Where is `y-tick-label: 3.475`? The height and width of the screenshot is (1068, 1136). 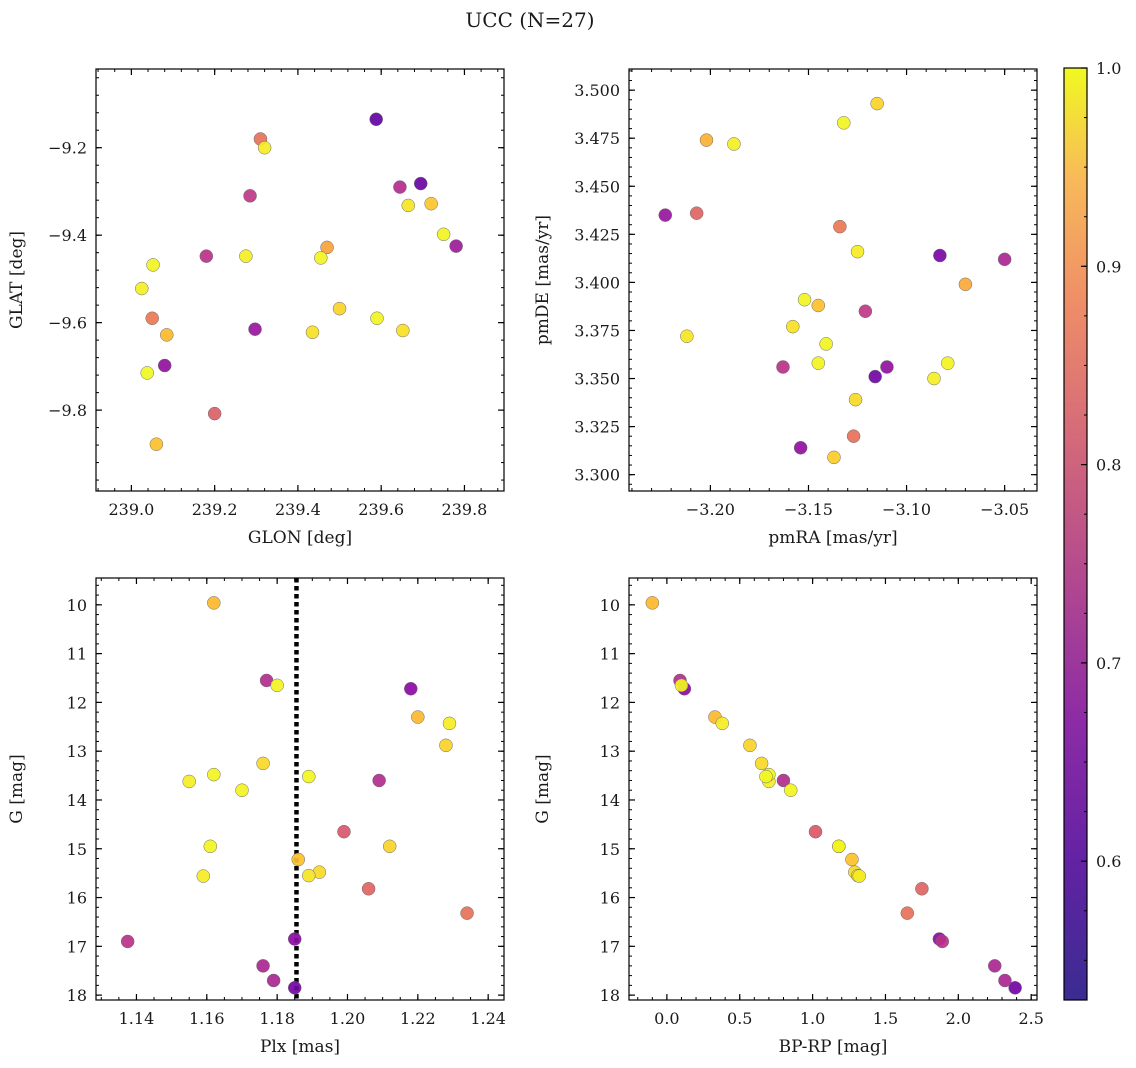
y-tick-label: 3.475 is located at coordinates (597, 138).